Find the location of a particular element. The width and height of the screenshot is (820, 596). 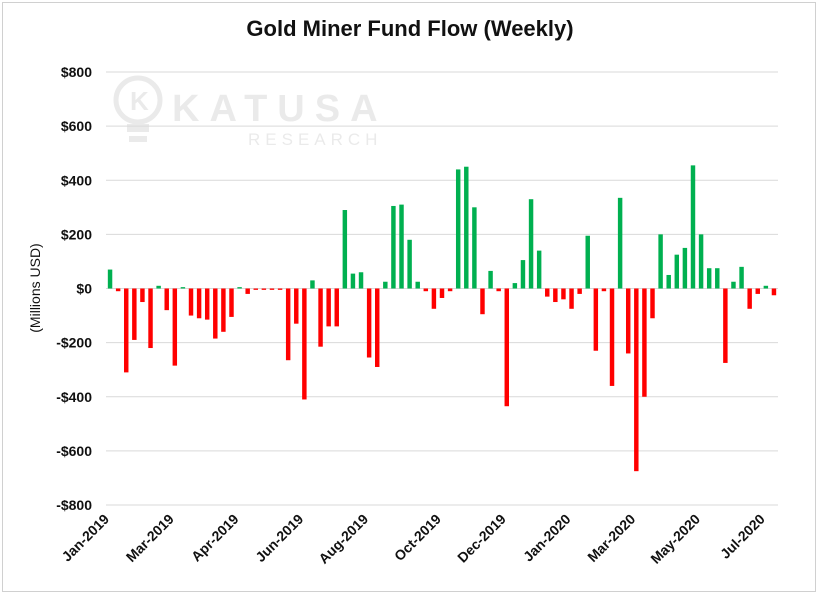

y-tick-label: $400 is located at coordinates (76, 180).